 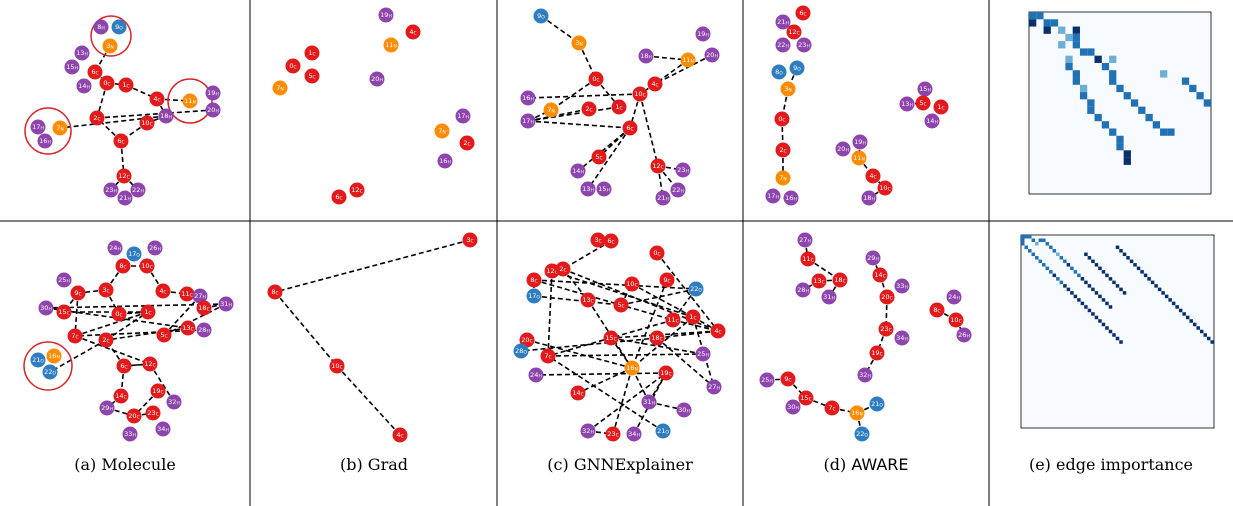 I want to click on node-H30: 30H, so click(x=46, y=308).